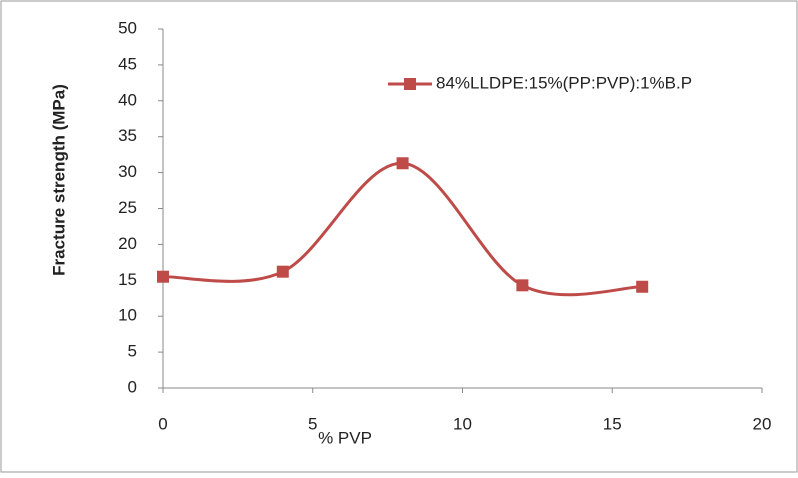  Describe the element at coordinates (127, 315) in the screenshot. I see `y-tick-label: 10` at that location.